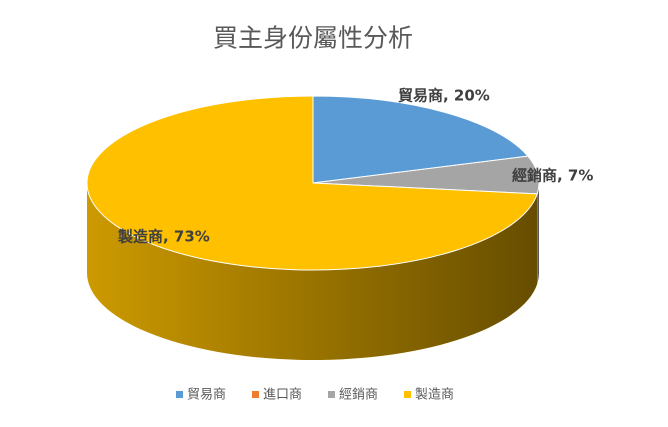  I want to click on chart-title: 買主身份屬性分析, so click(313, 38).